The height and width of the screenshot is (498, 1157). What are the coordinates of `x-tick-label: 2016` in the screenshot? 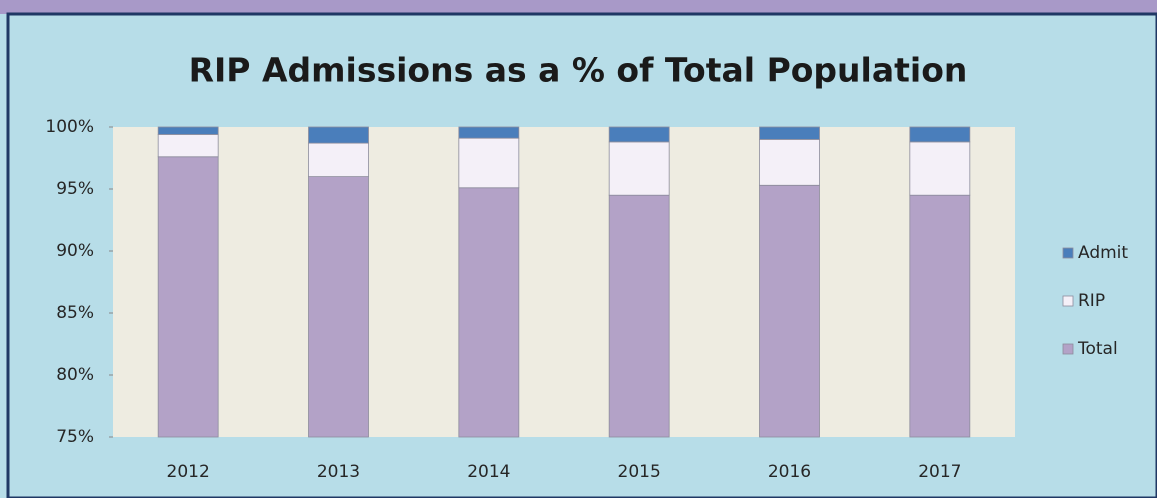 It's located at (789, 472).